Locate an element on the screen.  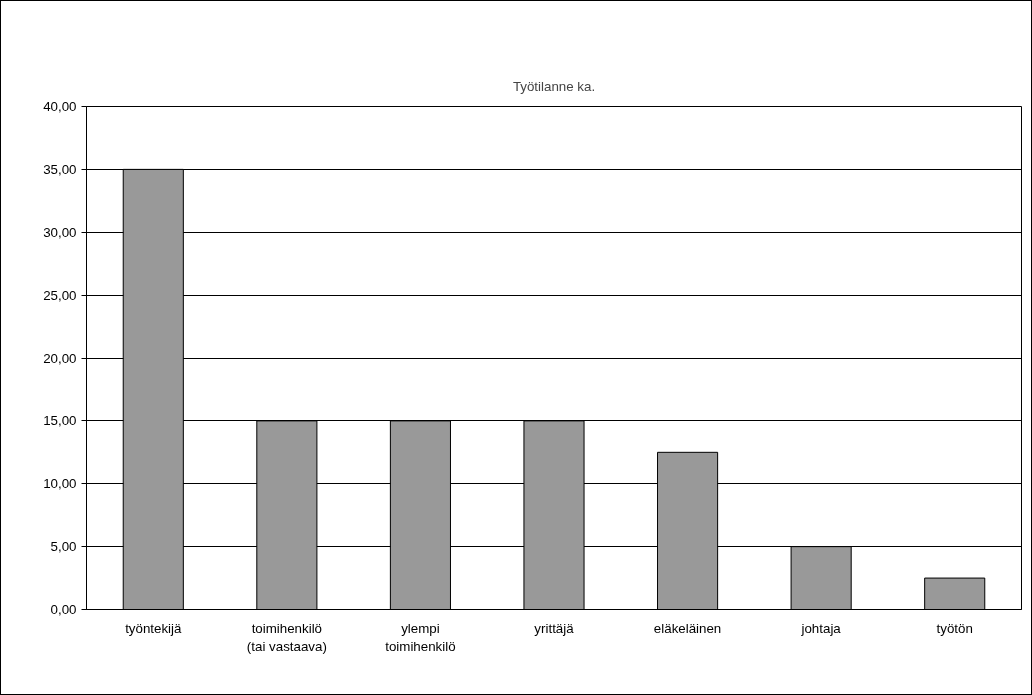
x-tick-label: eläkeläinen is located at coordinates (687, 628).